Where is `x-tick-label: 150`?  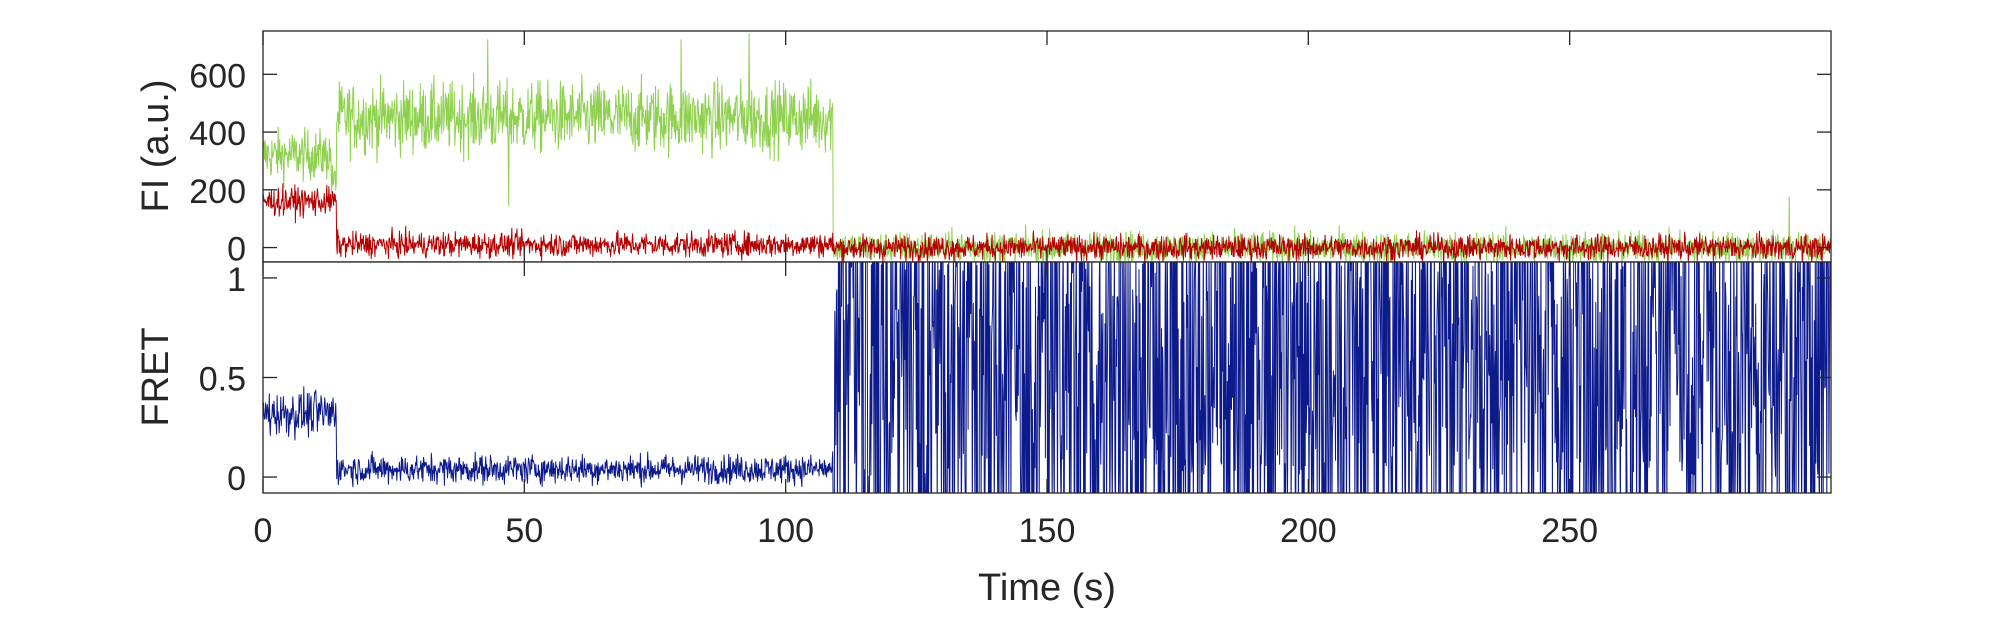 x-tick-label: 150 is located at coordinates (1047, 531).